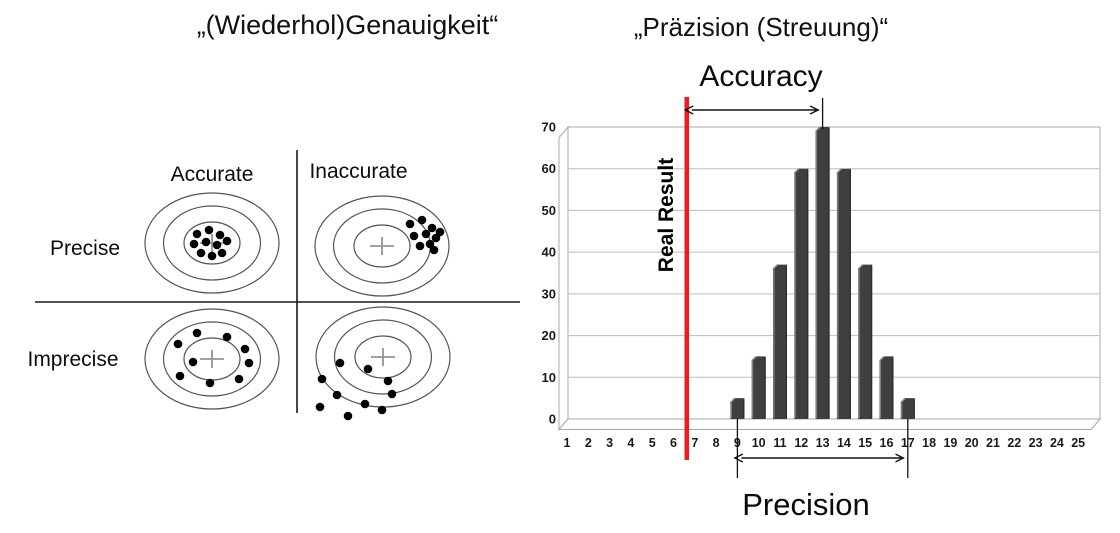 The image size is (1120, 533). What do you see at coordinates (993, 443) in the screenshot?
I see `x-tick-label-21: 21` at bounding box center [993, 443].